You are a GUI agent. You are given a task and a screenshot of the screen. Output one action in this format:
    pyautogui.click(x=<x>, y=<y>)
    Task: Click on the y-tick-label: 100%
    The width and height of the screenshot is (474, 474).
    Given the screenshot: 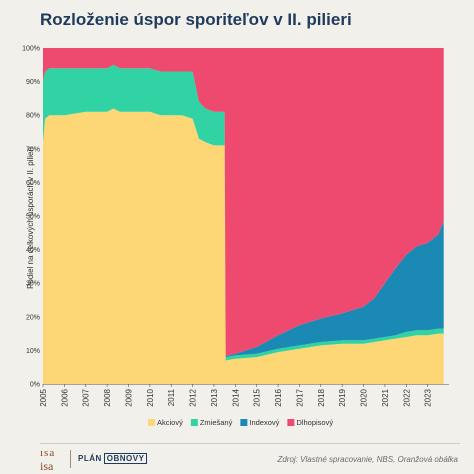 What is the action you would take?
    pyautogui.click(x=31, y=49)
    